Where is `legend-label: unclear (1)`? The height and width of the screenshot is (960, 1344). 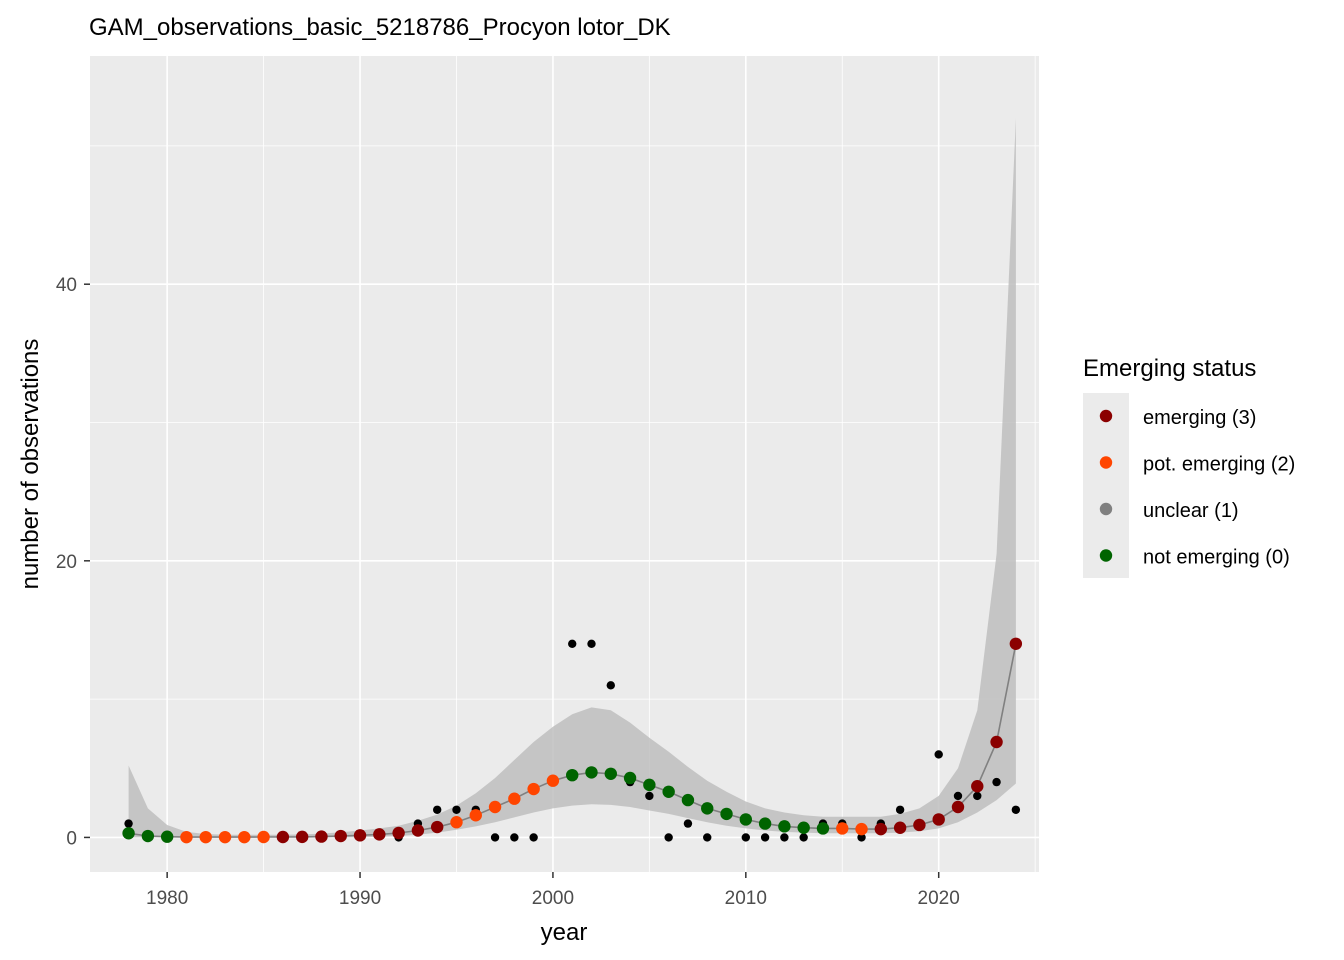 legend-label: unclear (1) is located at coordinates (1191, 511).